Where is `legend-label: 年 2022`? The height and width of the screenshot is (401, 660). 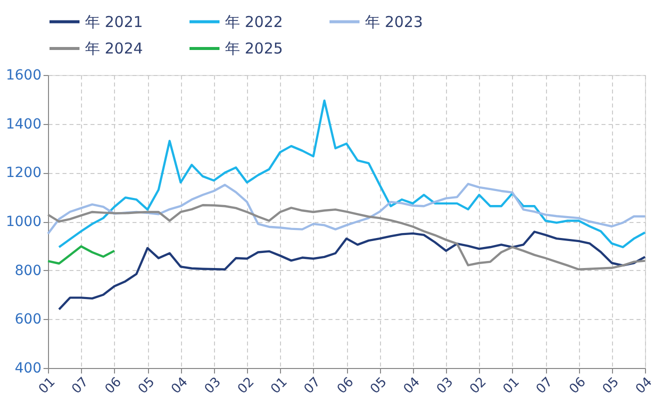 legend-label: 年 2022 is located at coordinates (254, 21).